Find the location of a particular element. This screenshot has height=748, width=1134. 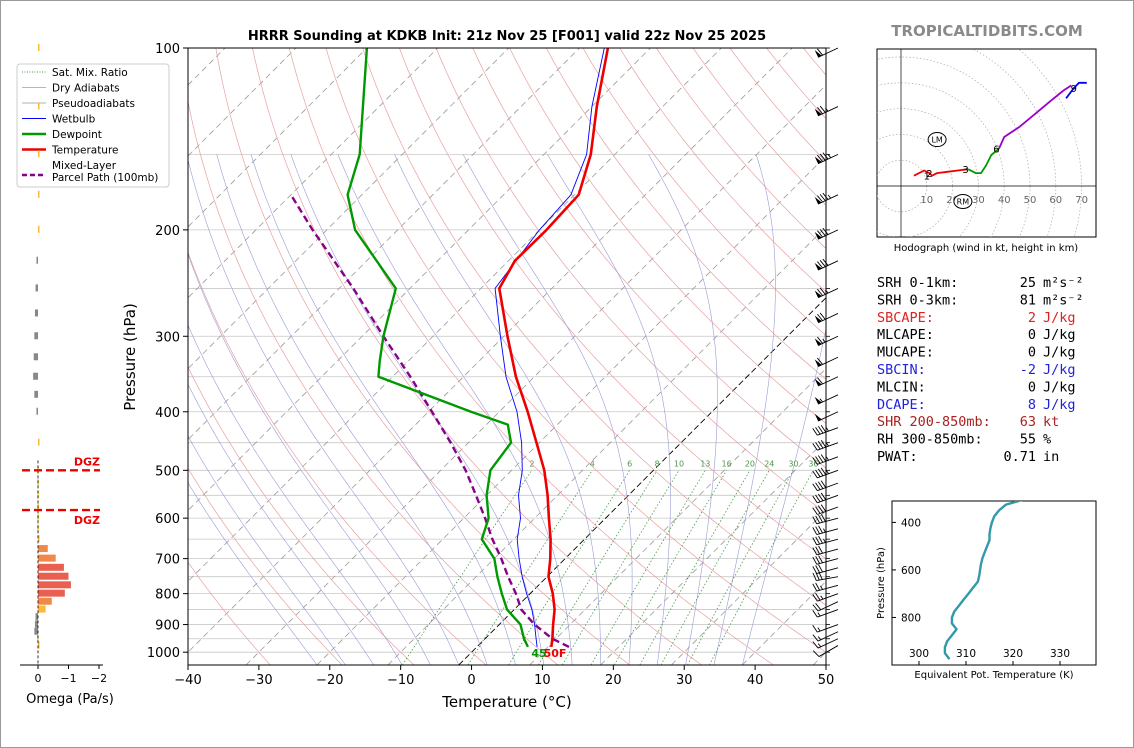

mixing-ratio-label: 10 is located at coordinates (679, 463).